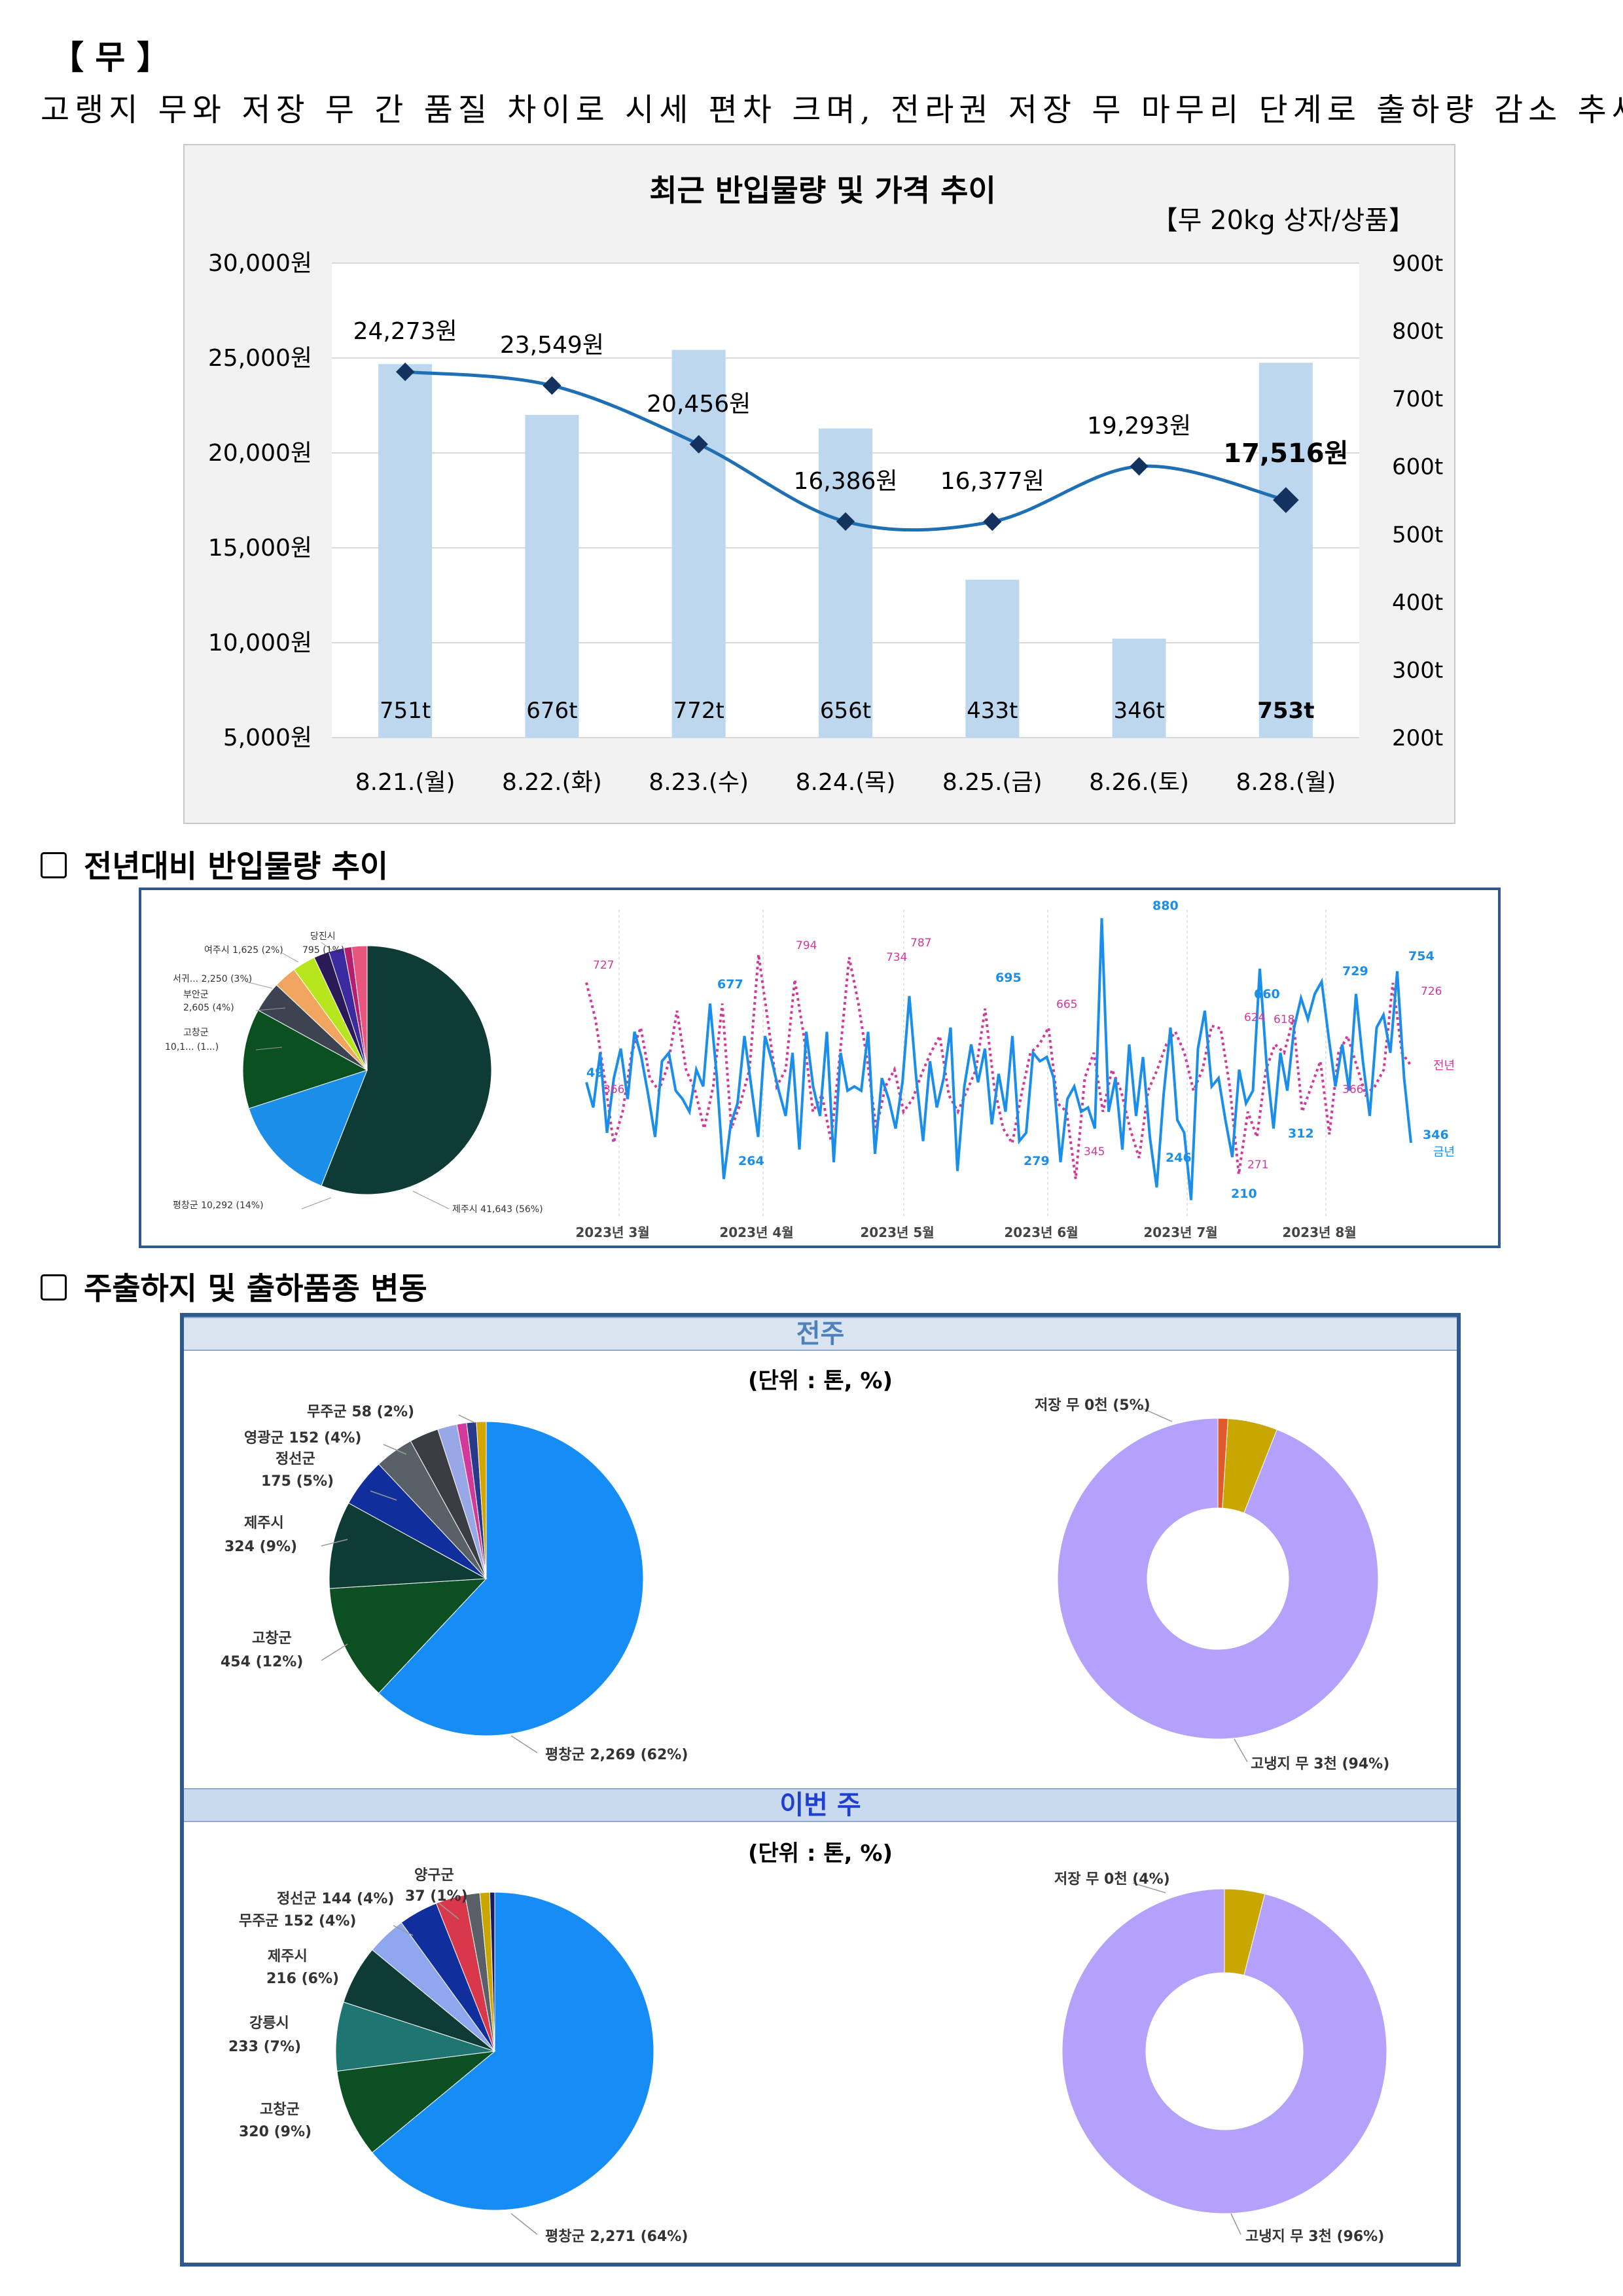 The width and height of the screenshot is (1623, 2296). I want to click on this-week-band: 이번 주, so click(820, 1805).